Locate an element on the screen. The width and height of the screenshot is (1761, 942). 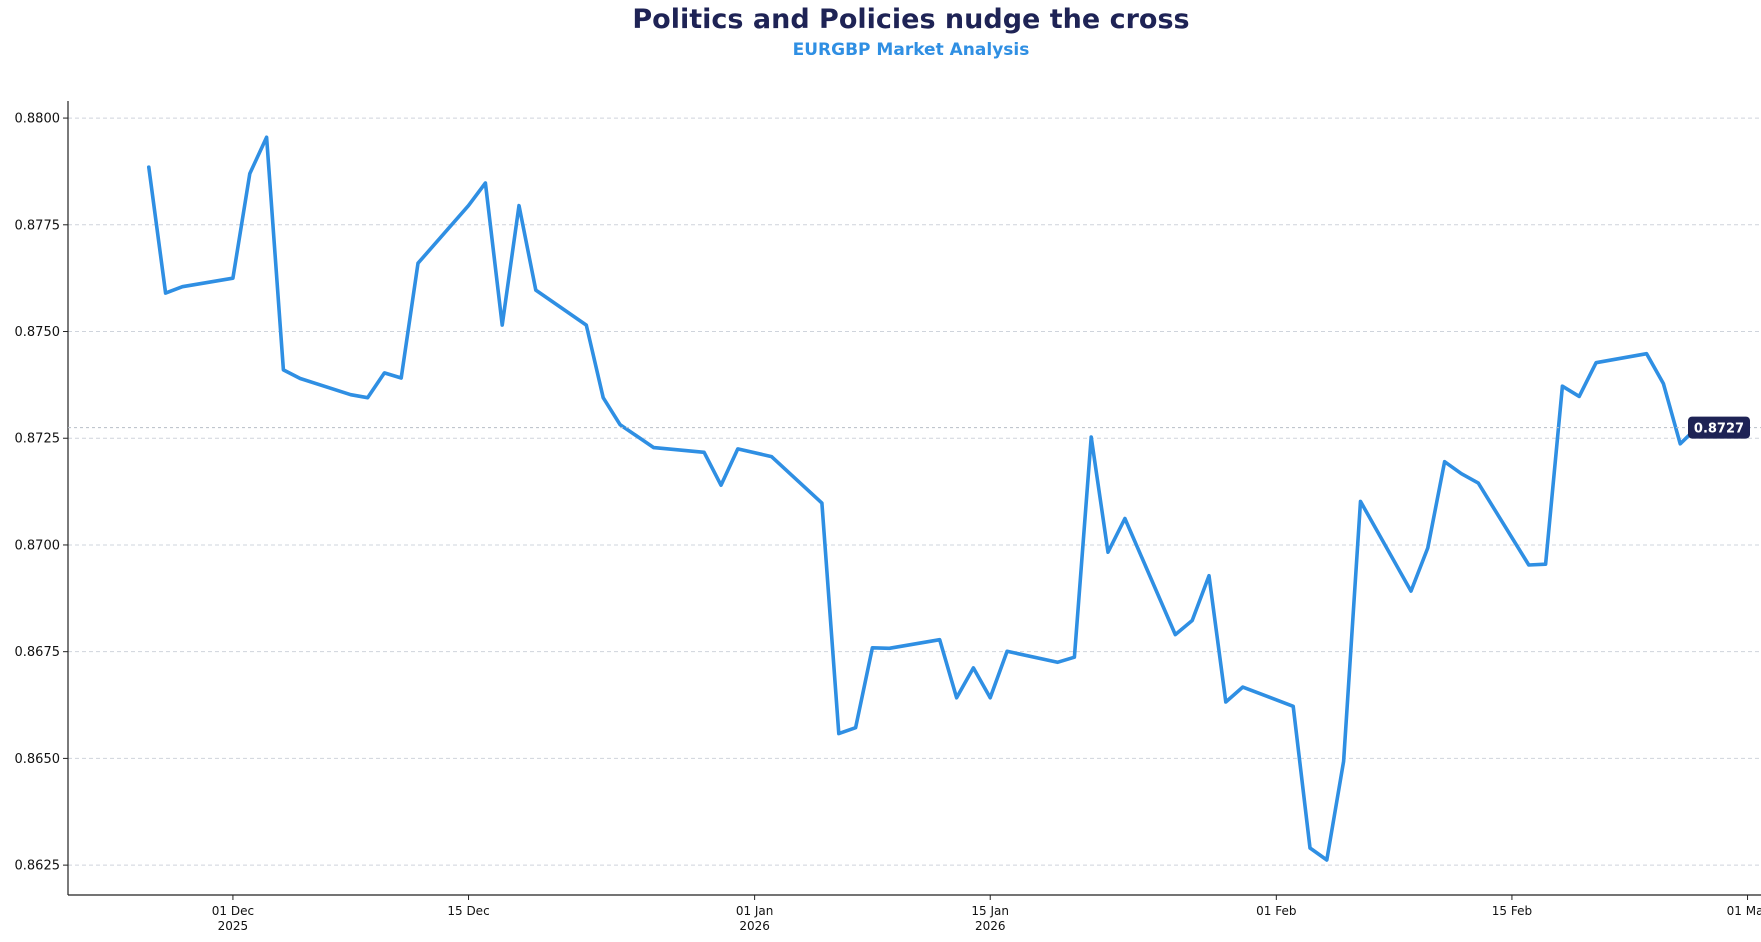
last-value-badge is located at coordinates (1719, 427).